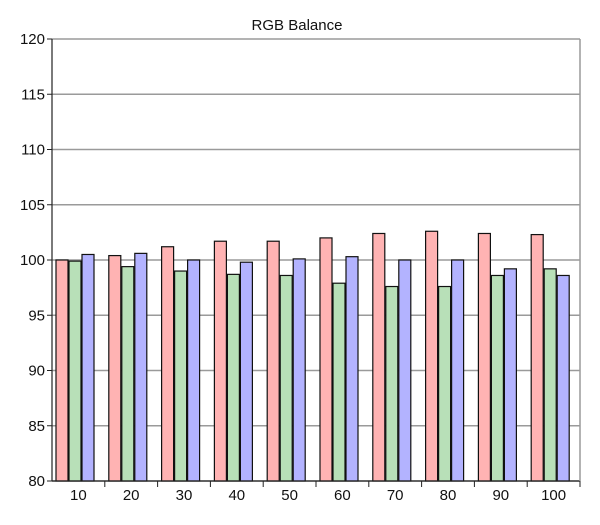  I want to click on x-tick-label: 30, so click(184, 495).